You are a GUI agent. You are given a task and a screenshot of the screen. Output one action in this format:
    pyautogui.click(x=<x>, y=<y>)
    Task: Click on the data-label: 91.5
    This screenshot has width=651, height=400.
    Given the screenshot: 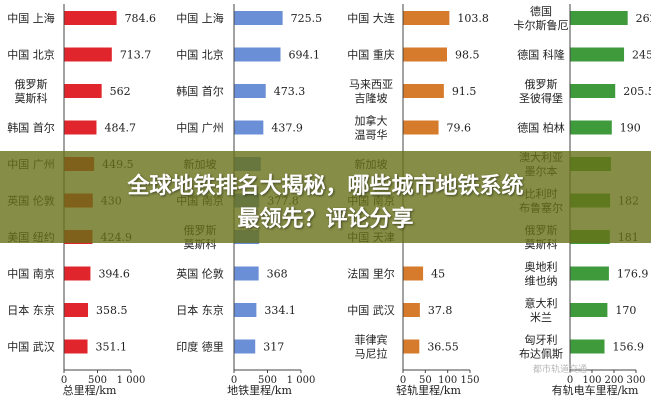 What is the action you would take?
    pyautogui.click(x=464, y=91)
    